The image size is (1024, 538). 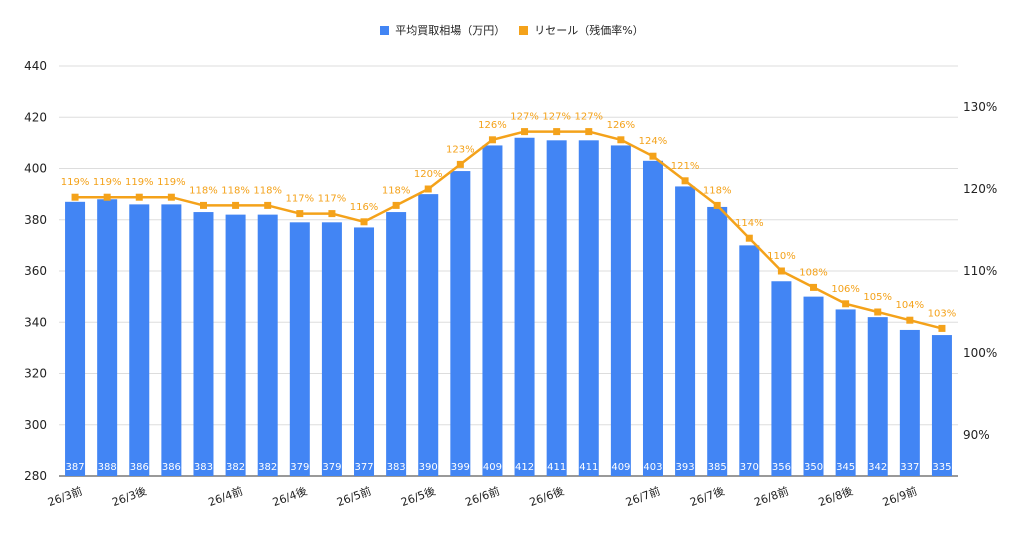 What do you see at coordinates (877, 467) in the screenshot?
I see `bar-data-label: 342` at bounding box center [877, 467].